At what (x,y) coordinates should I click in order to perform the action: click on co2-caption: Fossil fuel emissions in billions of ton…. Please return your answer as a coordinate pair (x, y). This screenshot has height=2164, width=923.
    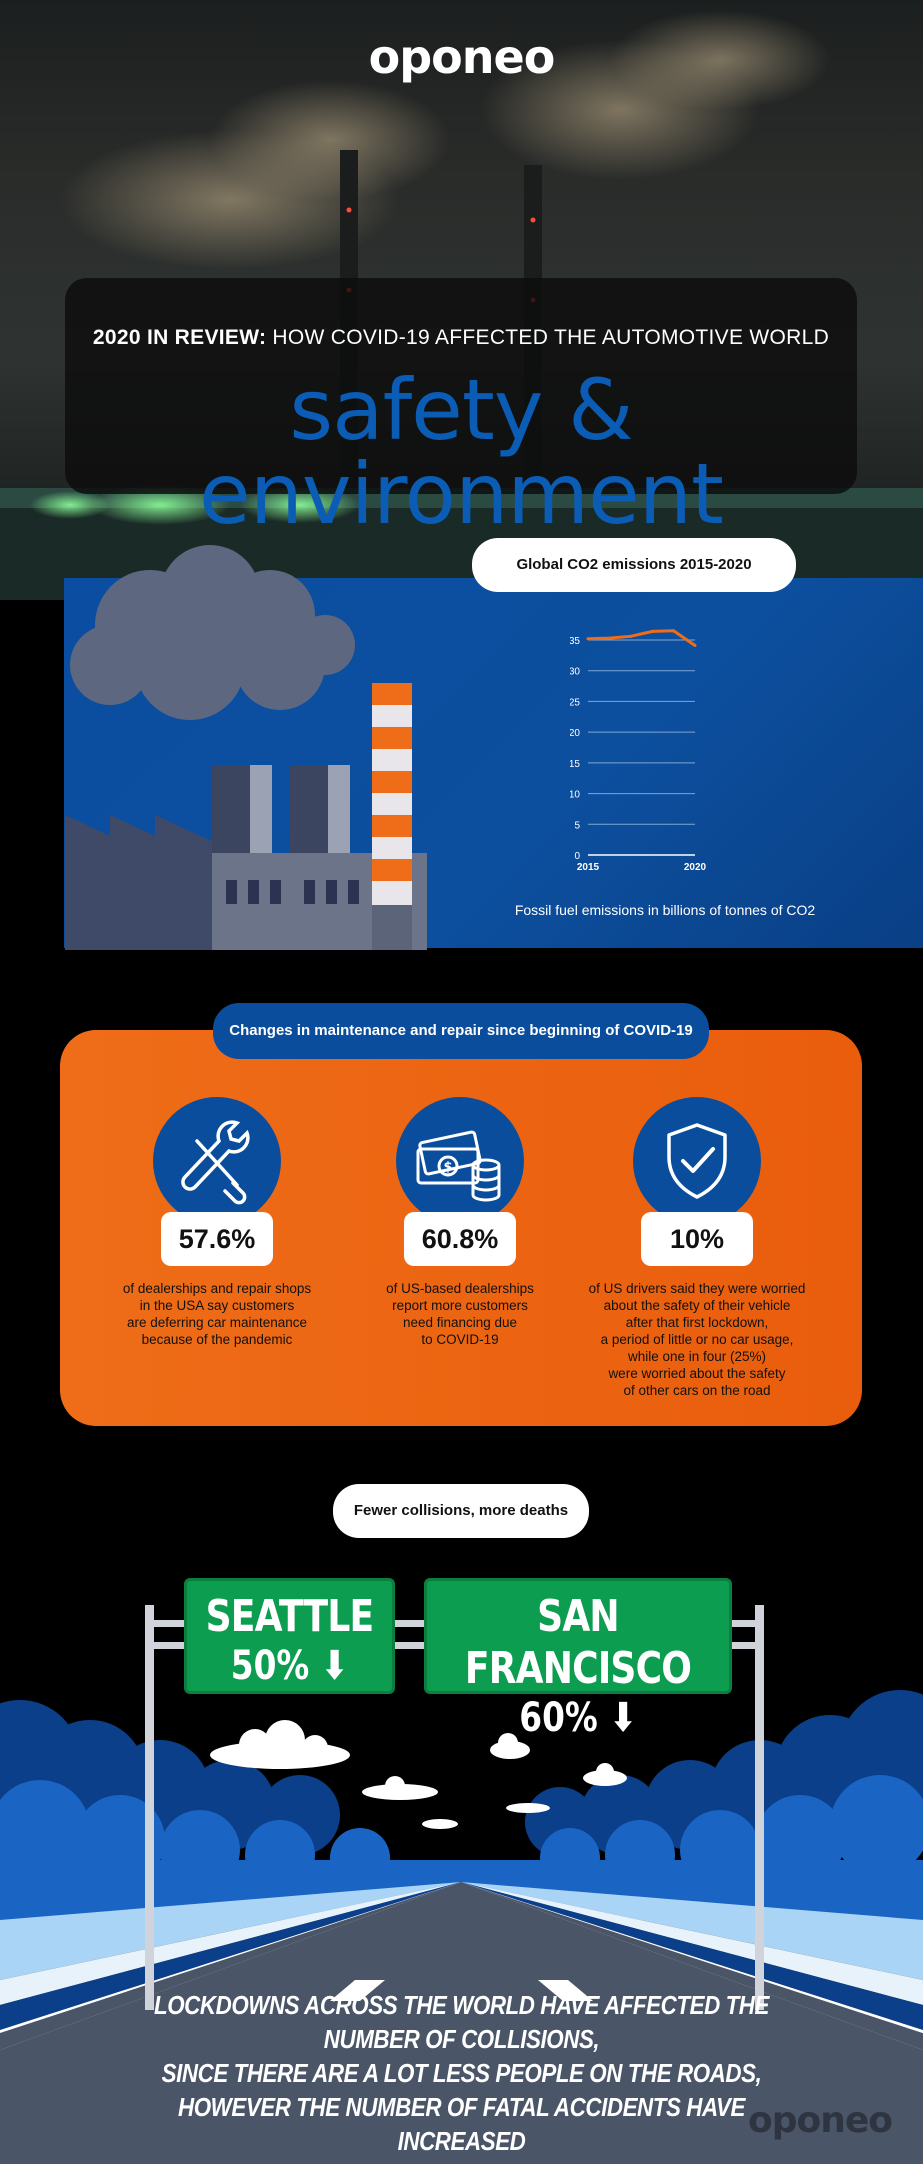
    Looking at the image, I should click on (665, 910).